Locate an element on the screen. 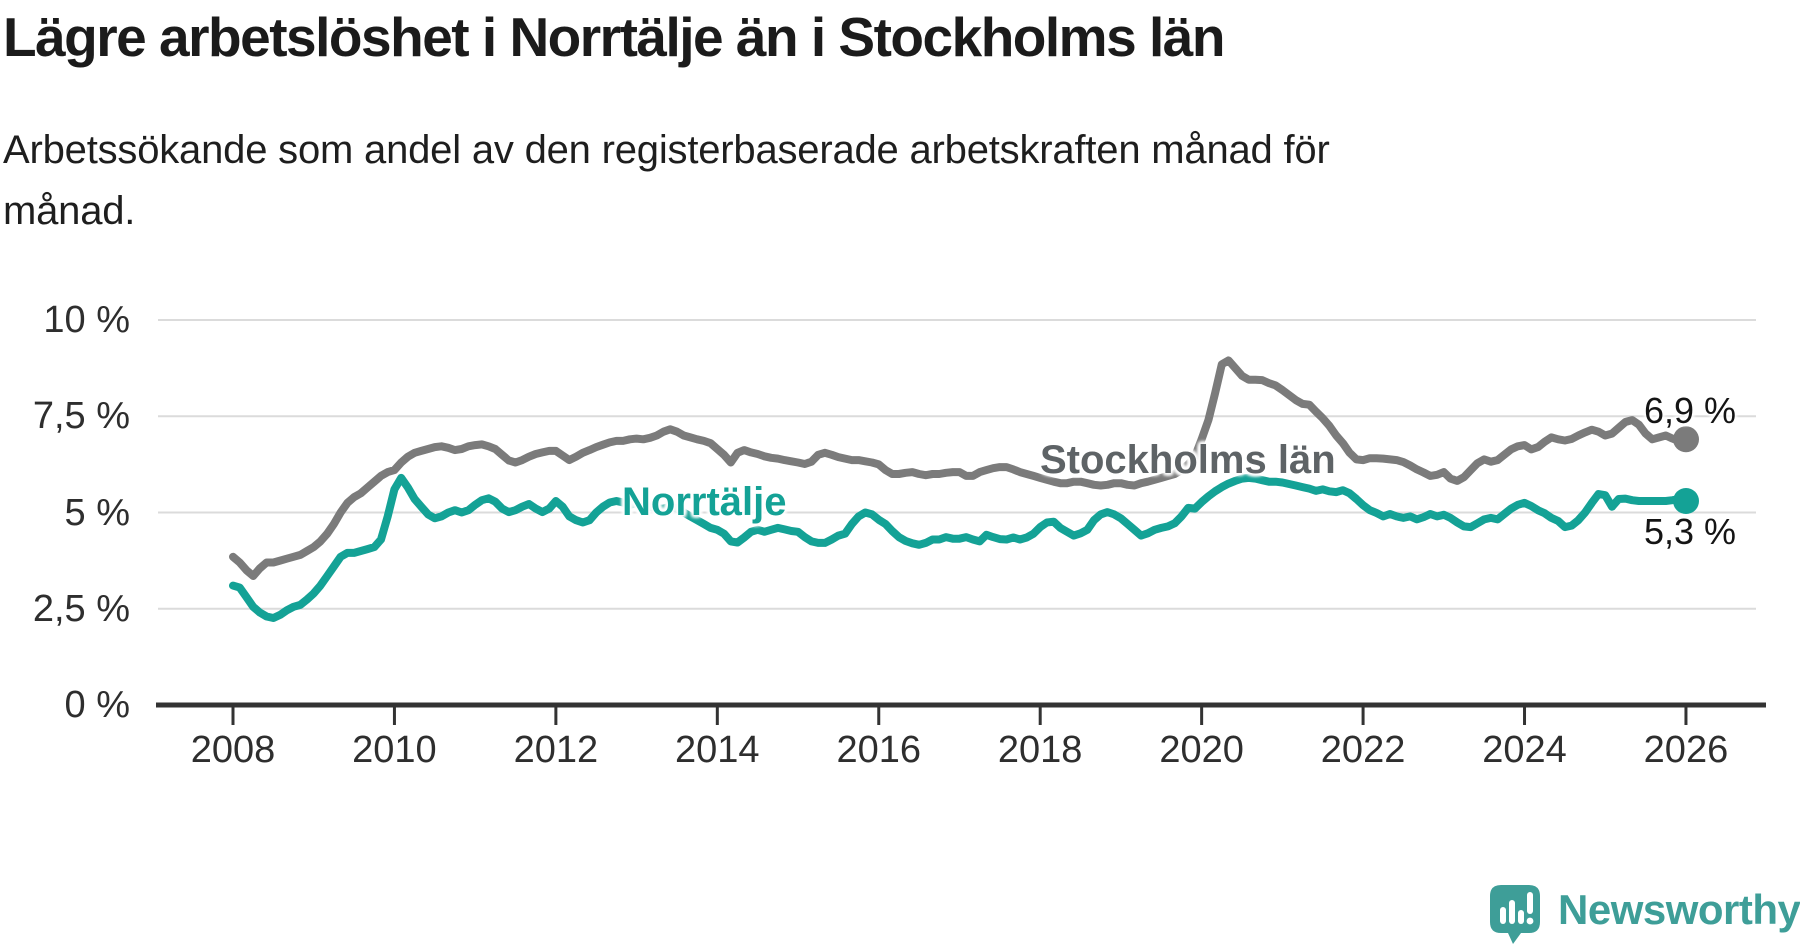 Image resolution: width=1800 pixels, height=948 pixels. x-axis-tick-label: 2016 is located at coordinates (879, 750).